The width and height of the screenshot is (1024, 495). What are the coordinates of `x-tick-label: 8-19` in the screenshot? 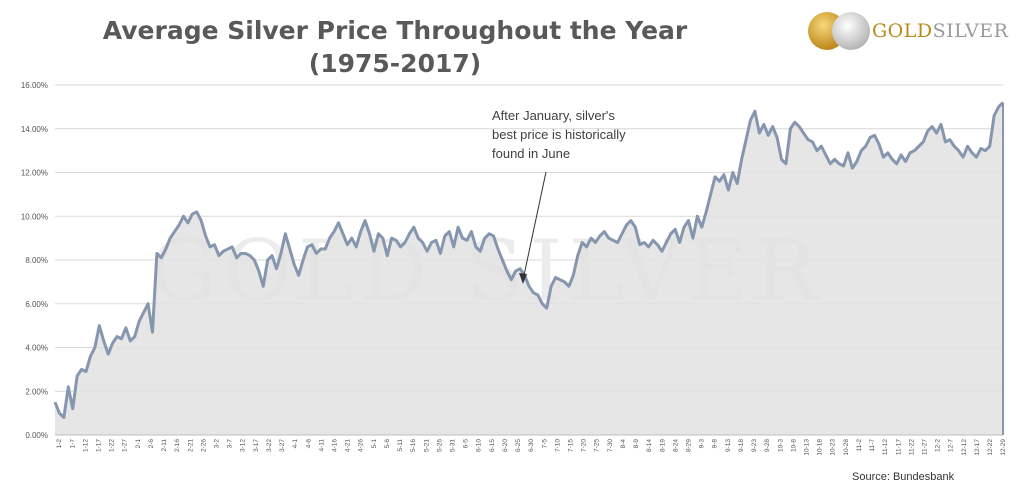 It's located at (662, 445).